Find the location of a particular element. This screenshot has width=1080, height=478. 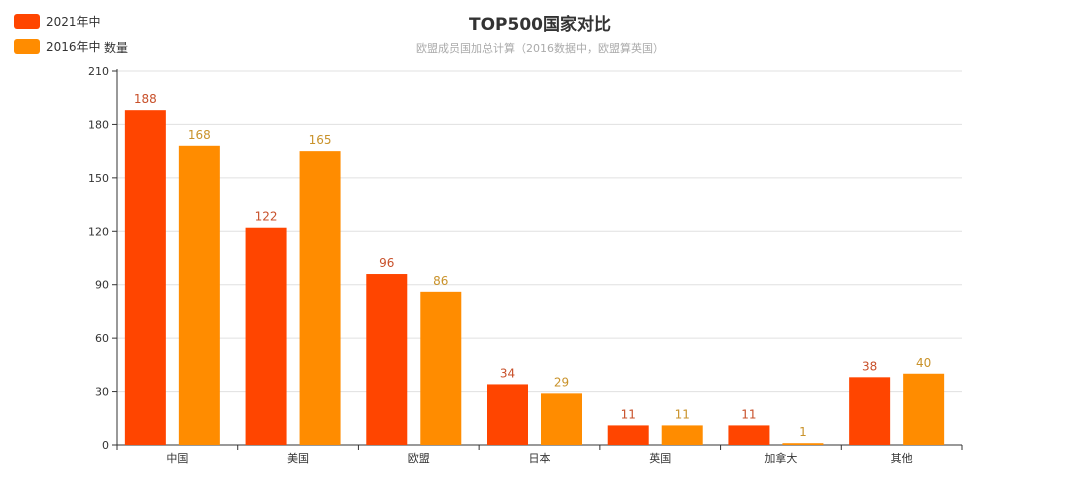

y-tick-label: 120 is located at coordinates (98, 231).